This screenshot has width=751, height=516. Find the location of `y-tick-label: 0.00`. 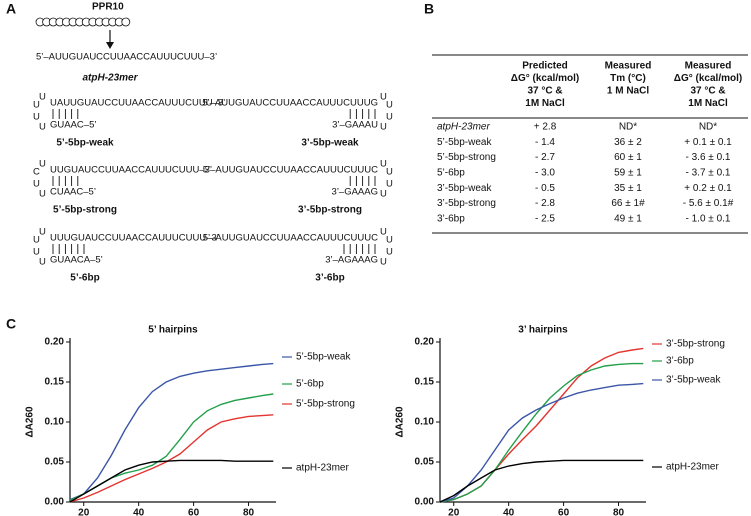

y-tick-label: 0.00 is located at coordinates (425, 502).